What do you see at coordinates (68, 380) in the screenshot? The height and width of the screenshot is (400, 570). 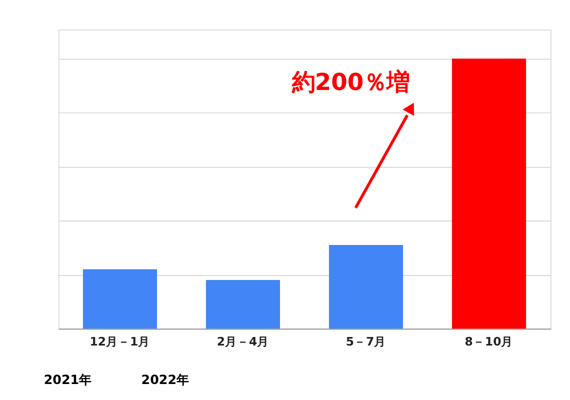 I see `text: 2021年` at bounding box center [68, 380].